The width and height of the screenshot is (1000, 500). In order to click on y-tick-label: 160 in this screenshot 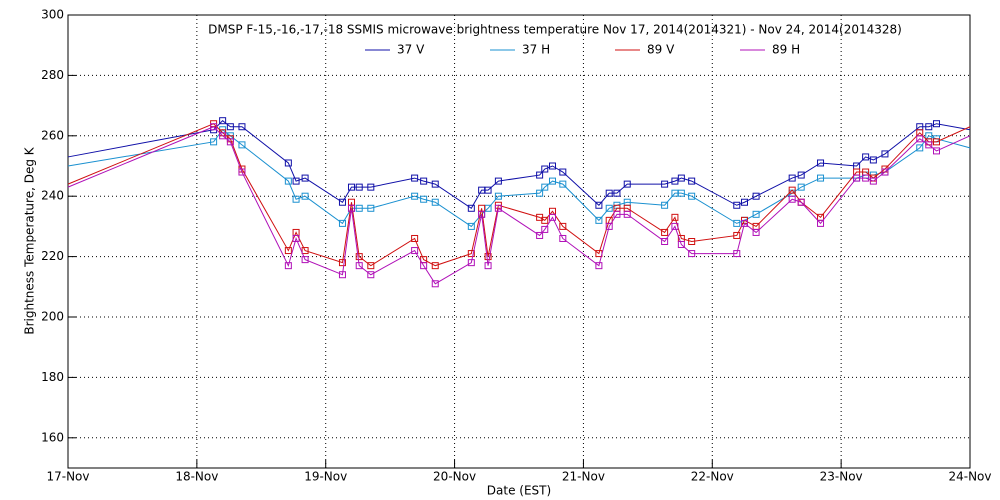, I will do `click(52, 437)`.